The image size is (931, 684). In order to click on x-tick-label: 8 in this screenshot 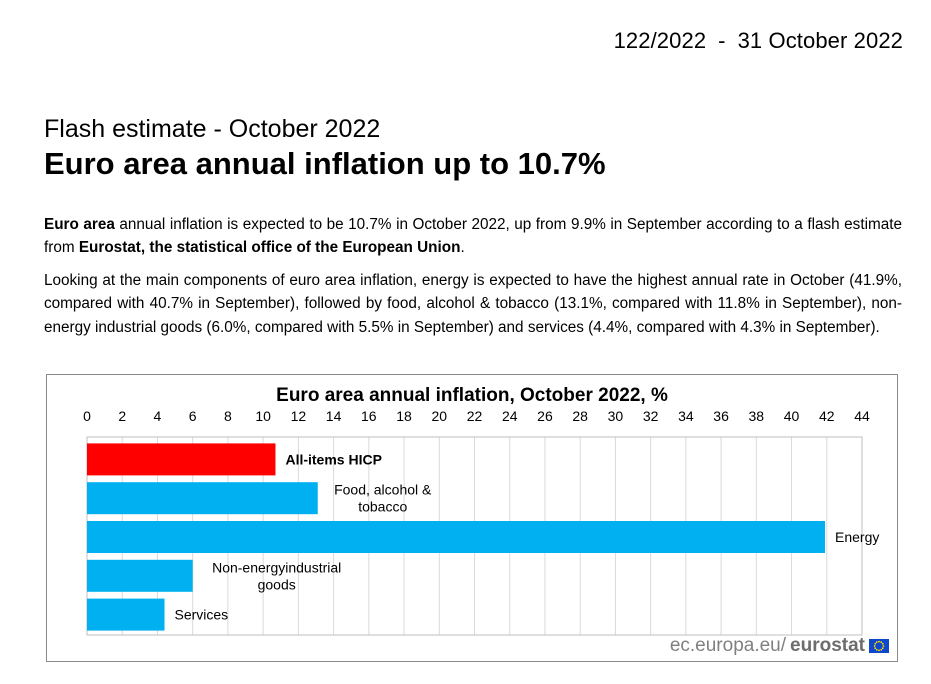, I will do `click(228, 416)`.